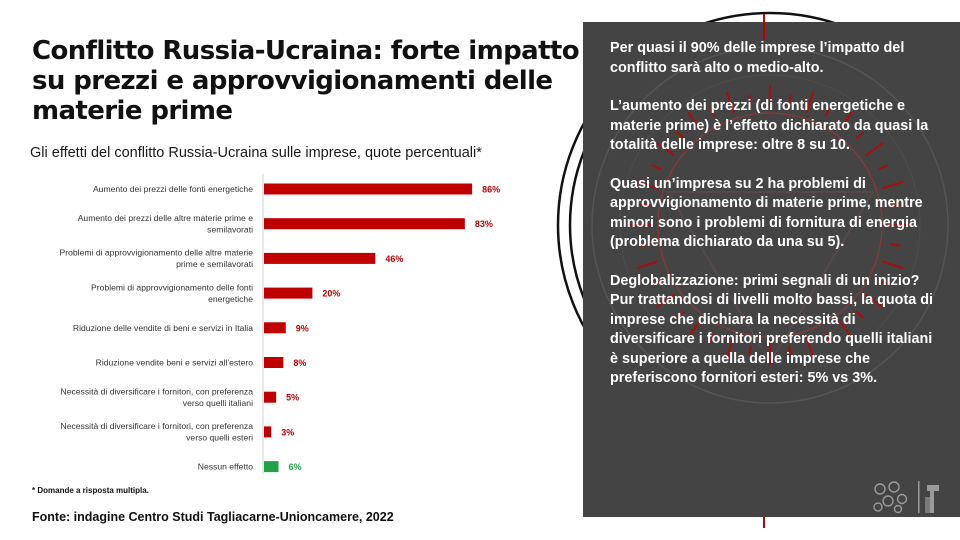 The image size is (960, 540). Describe the element at coordinates (484, 224) in the screenshot. I see `data-label: 83%` at that location.